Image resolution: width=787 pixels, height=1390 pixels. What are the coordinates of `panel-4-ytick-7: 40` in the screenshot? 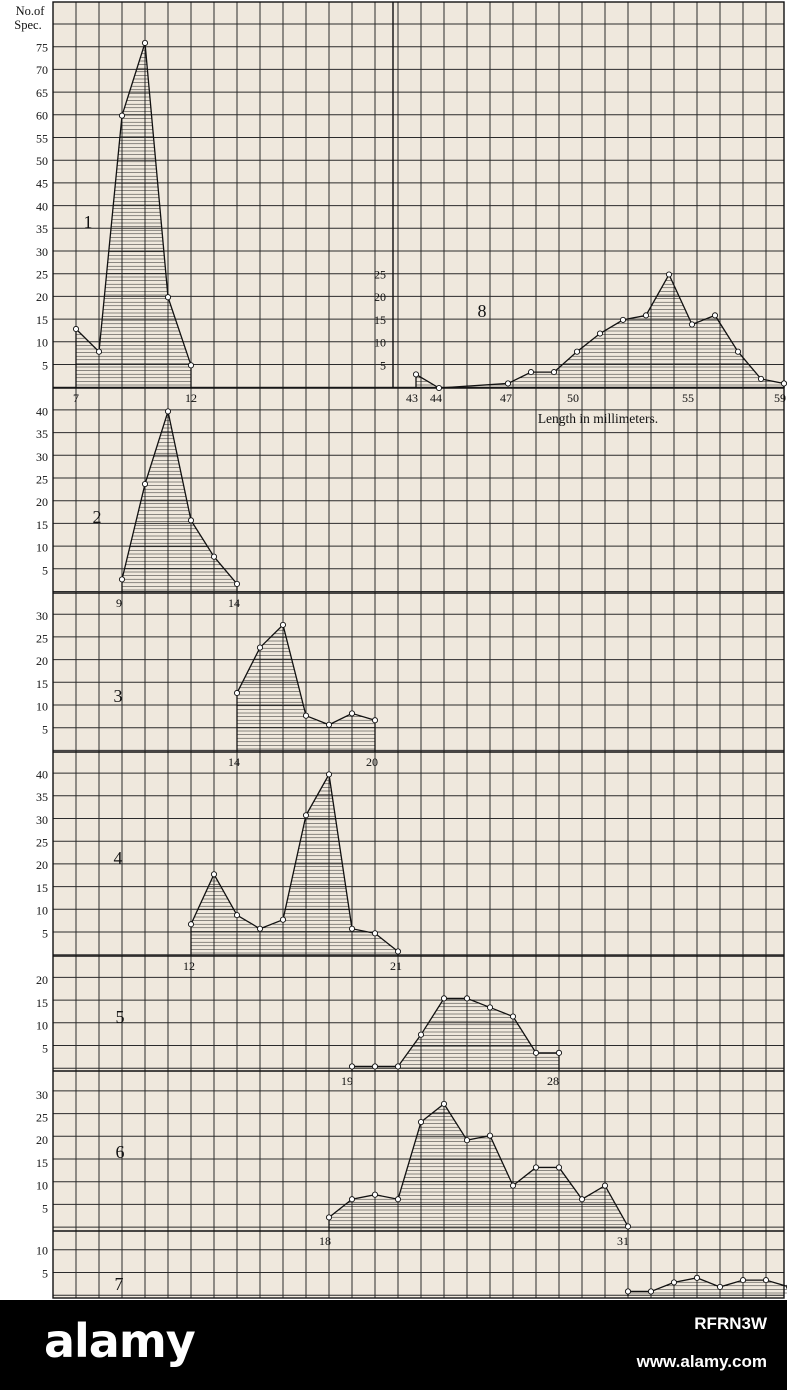 It's located at (42, 774).